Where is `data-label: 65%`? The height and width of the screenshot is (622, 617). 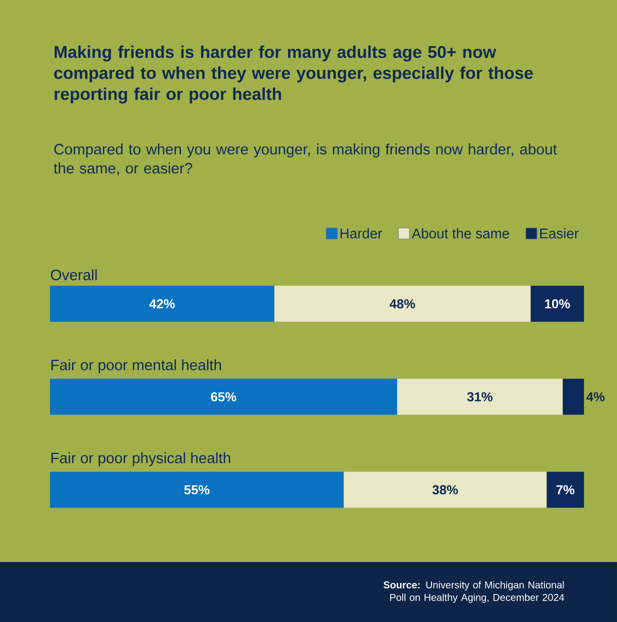 data-label: 65% is located at coordinates (223, 397).